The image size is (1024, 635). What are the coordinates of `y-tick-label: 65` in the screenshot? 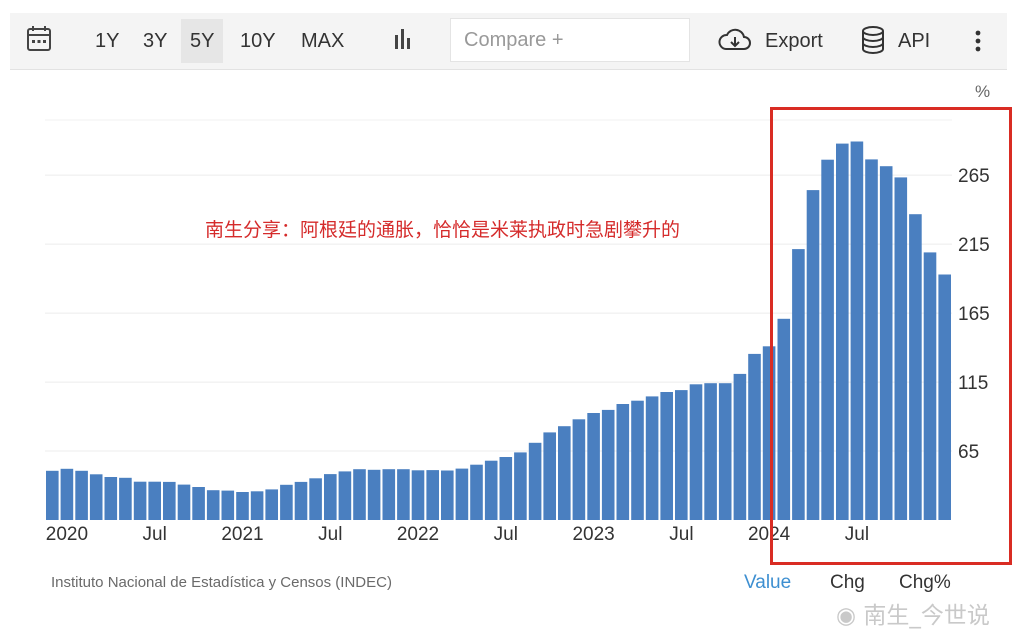 It's located at (968, 452).